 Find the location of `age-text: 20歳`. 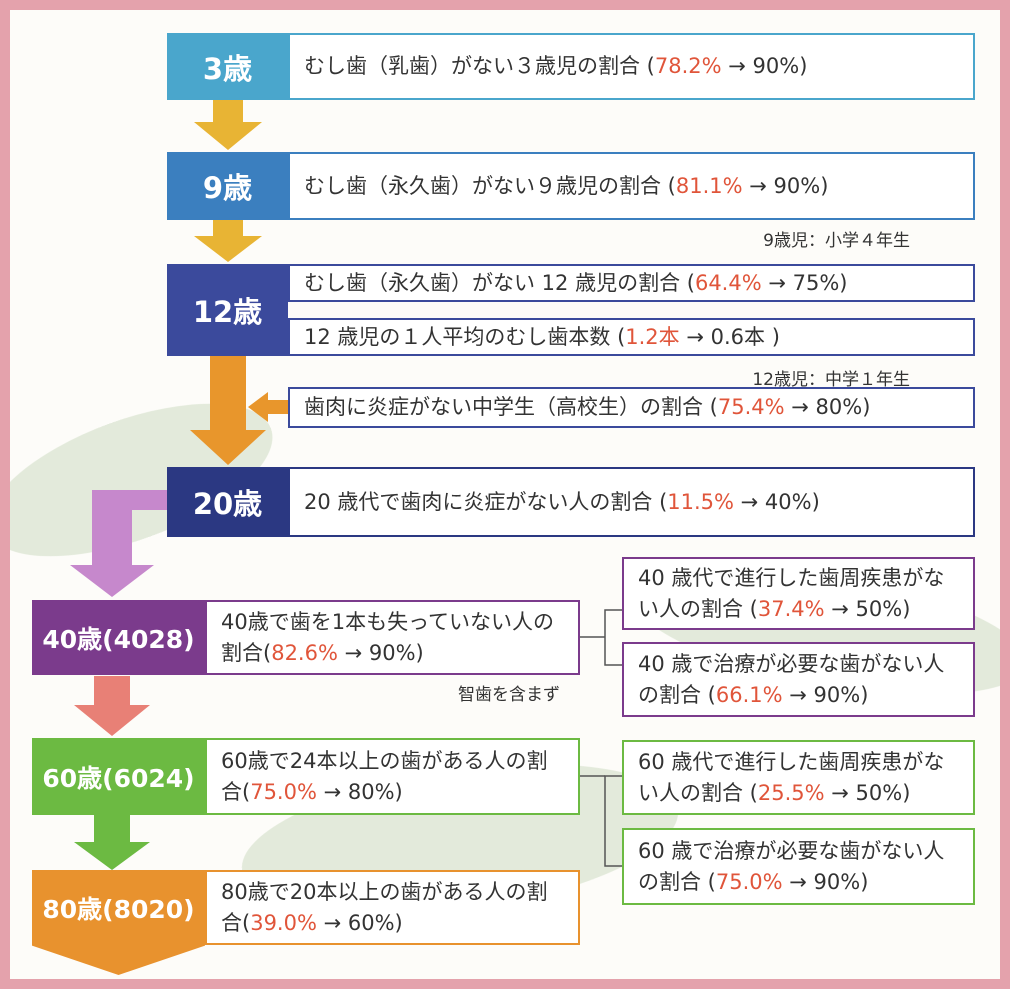

age-text: 20歳 is located at coordinates (227, 504).